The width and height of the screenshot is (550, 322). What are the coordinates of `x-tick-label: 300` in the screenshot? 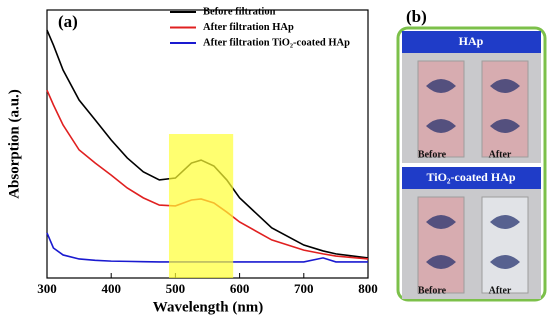 It's located at (47, 288).